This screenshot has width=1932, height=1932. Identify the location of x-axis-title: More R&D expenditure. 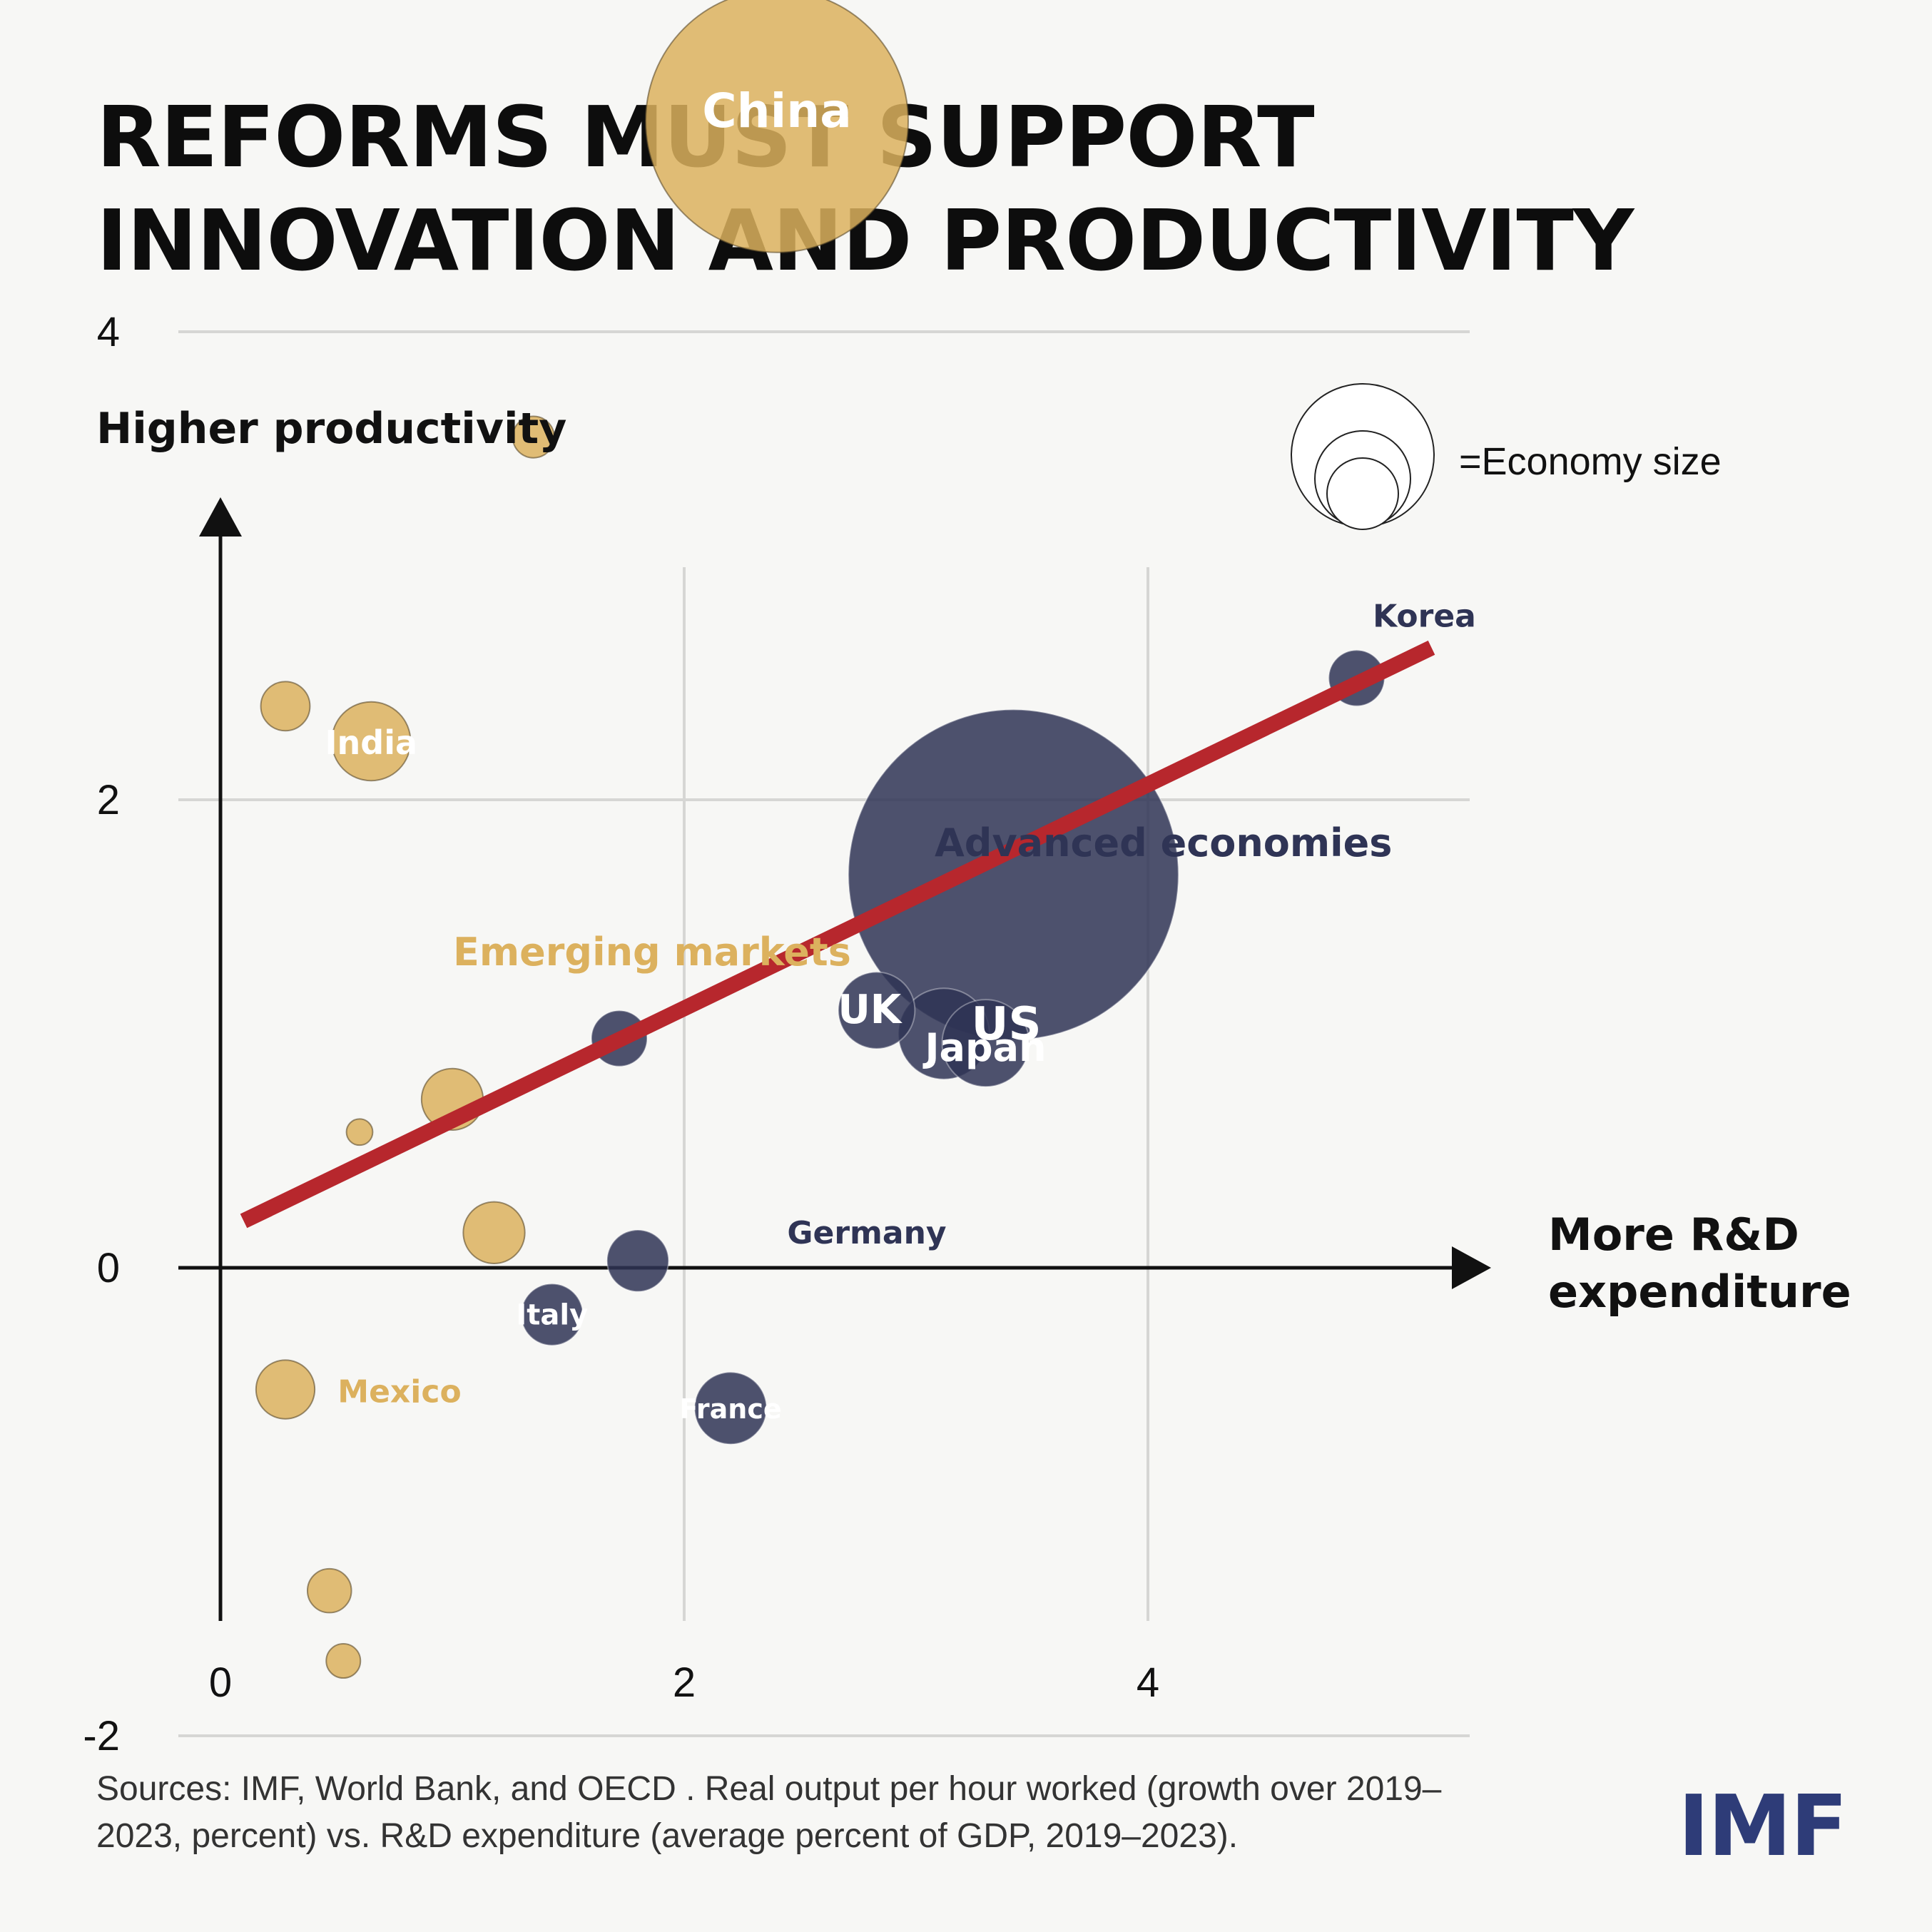
(1699, 1263).